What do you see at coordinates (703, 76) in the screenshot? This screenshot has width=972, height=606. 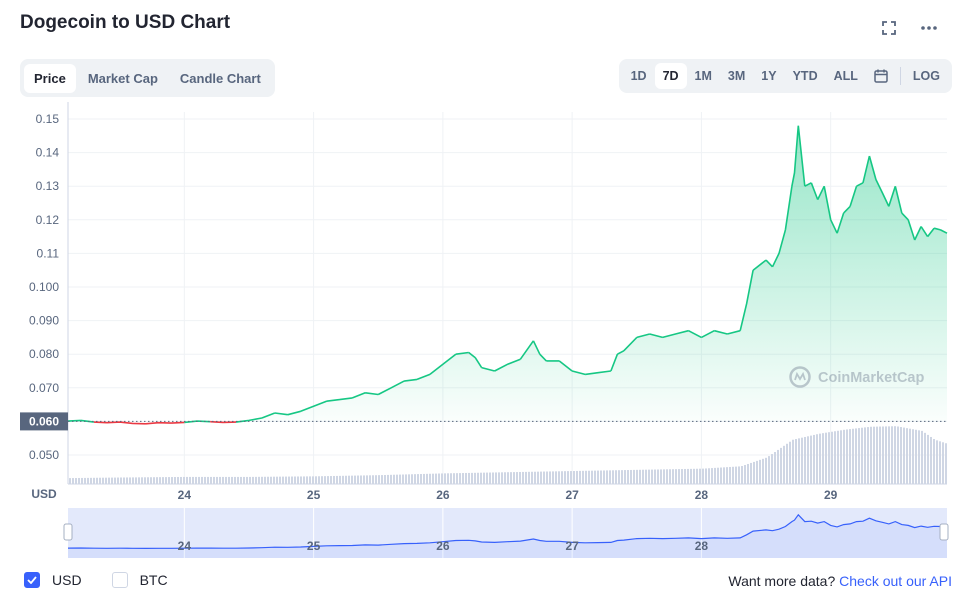 I see `range-1m: 1M` at bounding box center [703, 76].